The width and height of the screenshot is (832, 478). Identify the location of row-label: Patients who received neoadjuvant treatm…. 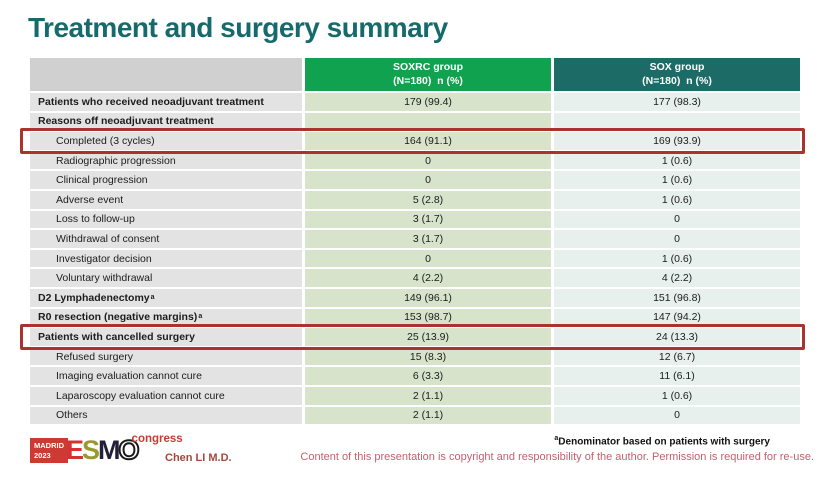
(166, 102).